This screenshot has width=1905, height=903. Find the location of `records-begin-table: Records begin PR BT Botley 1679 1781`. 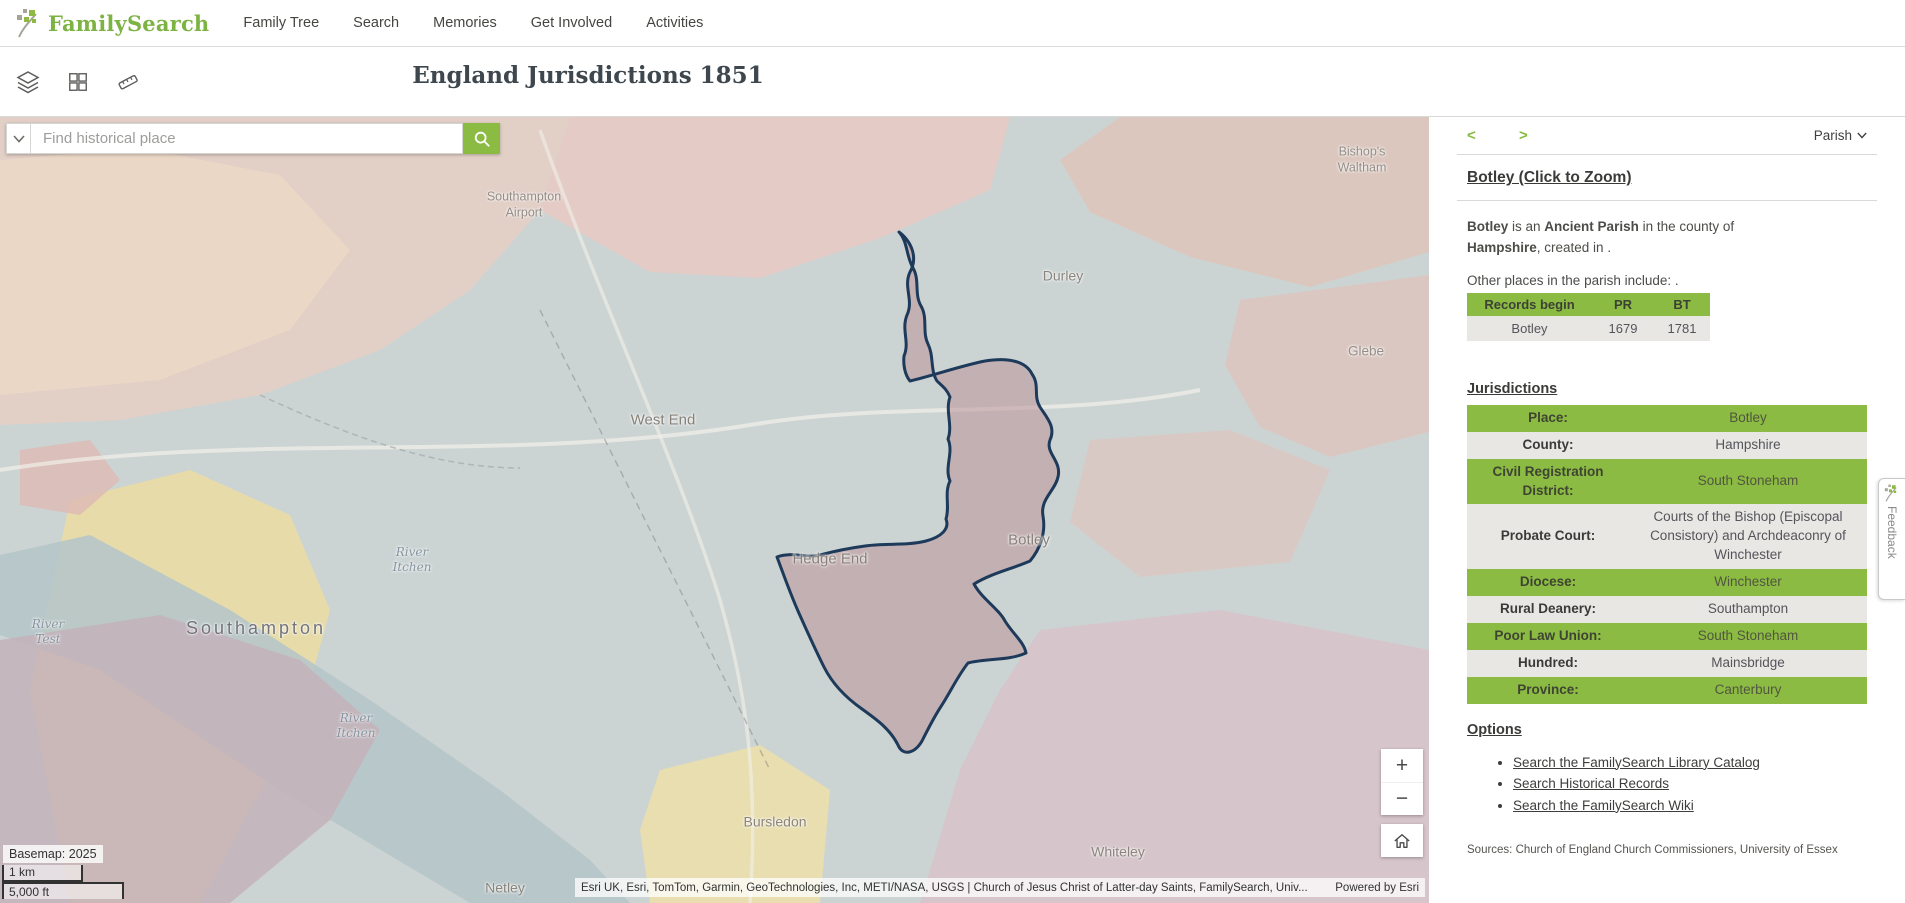

records-begin-table: Records begin PR BT Botley 1679 1781 is located at coordinates (1588, 316).